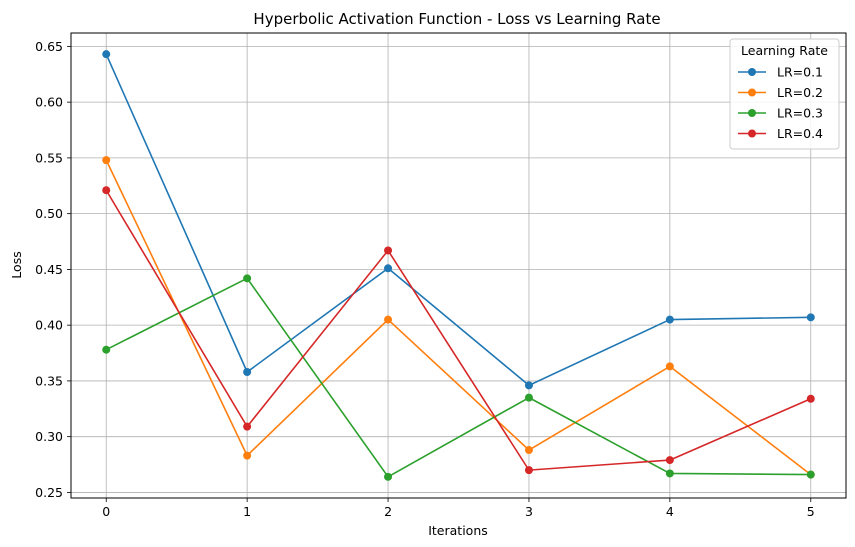  I want to click on x-axis-label: Iterations, so click(458, 530).